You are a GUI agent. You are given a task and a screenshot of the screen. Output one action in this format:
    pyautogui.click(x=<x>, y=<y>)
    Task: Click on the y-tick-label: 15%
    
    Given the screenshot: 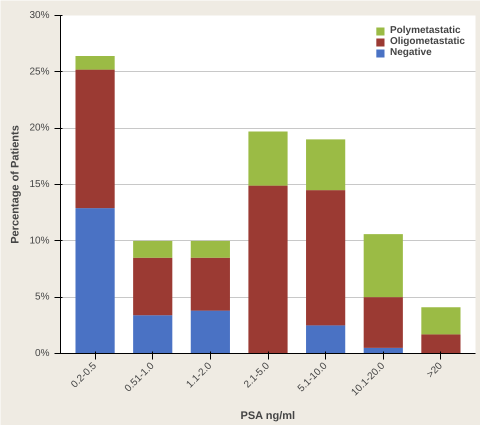 What is the action you would take?
    pyautogui.click(x=39, y=184)
    